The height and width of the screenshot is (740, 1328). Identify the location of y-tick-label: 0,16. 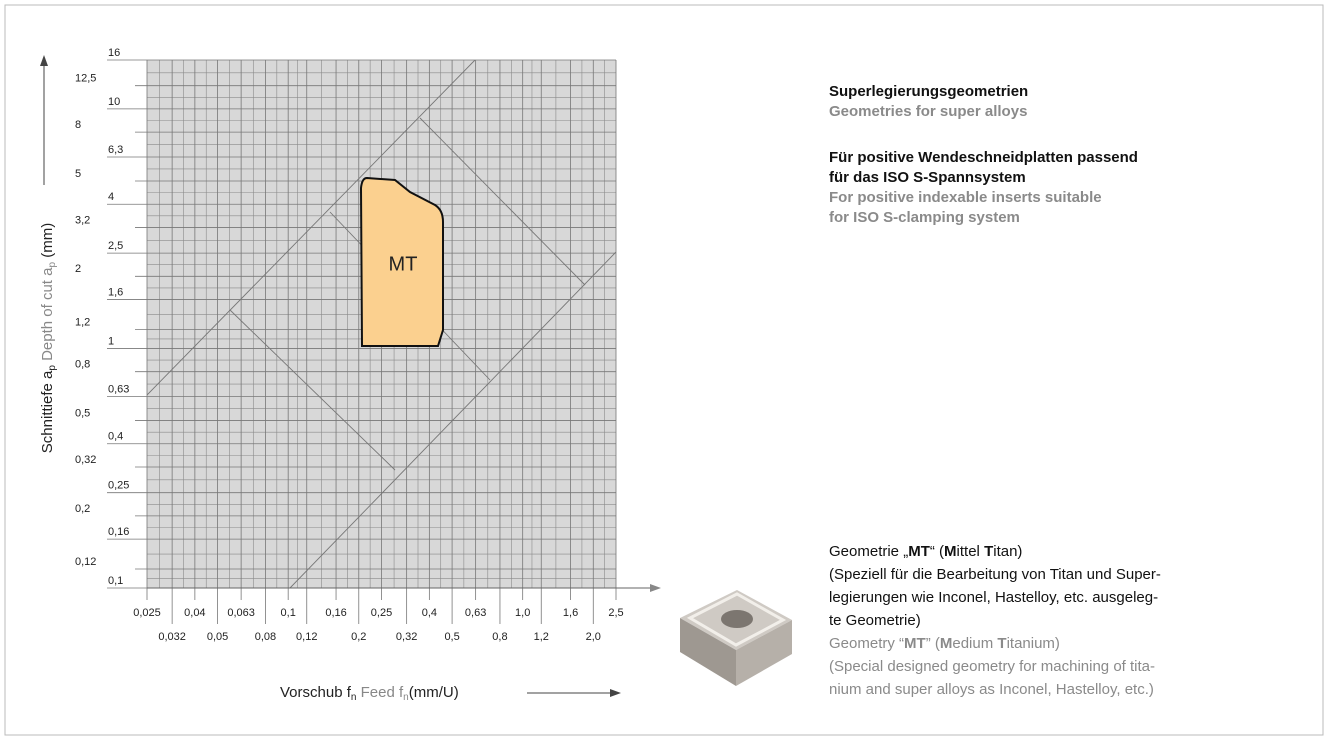
(118, 532).